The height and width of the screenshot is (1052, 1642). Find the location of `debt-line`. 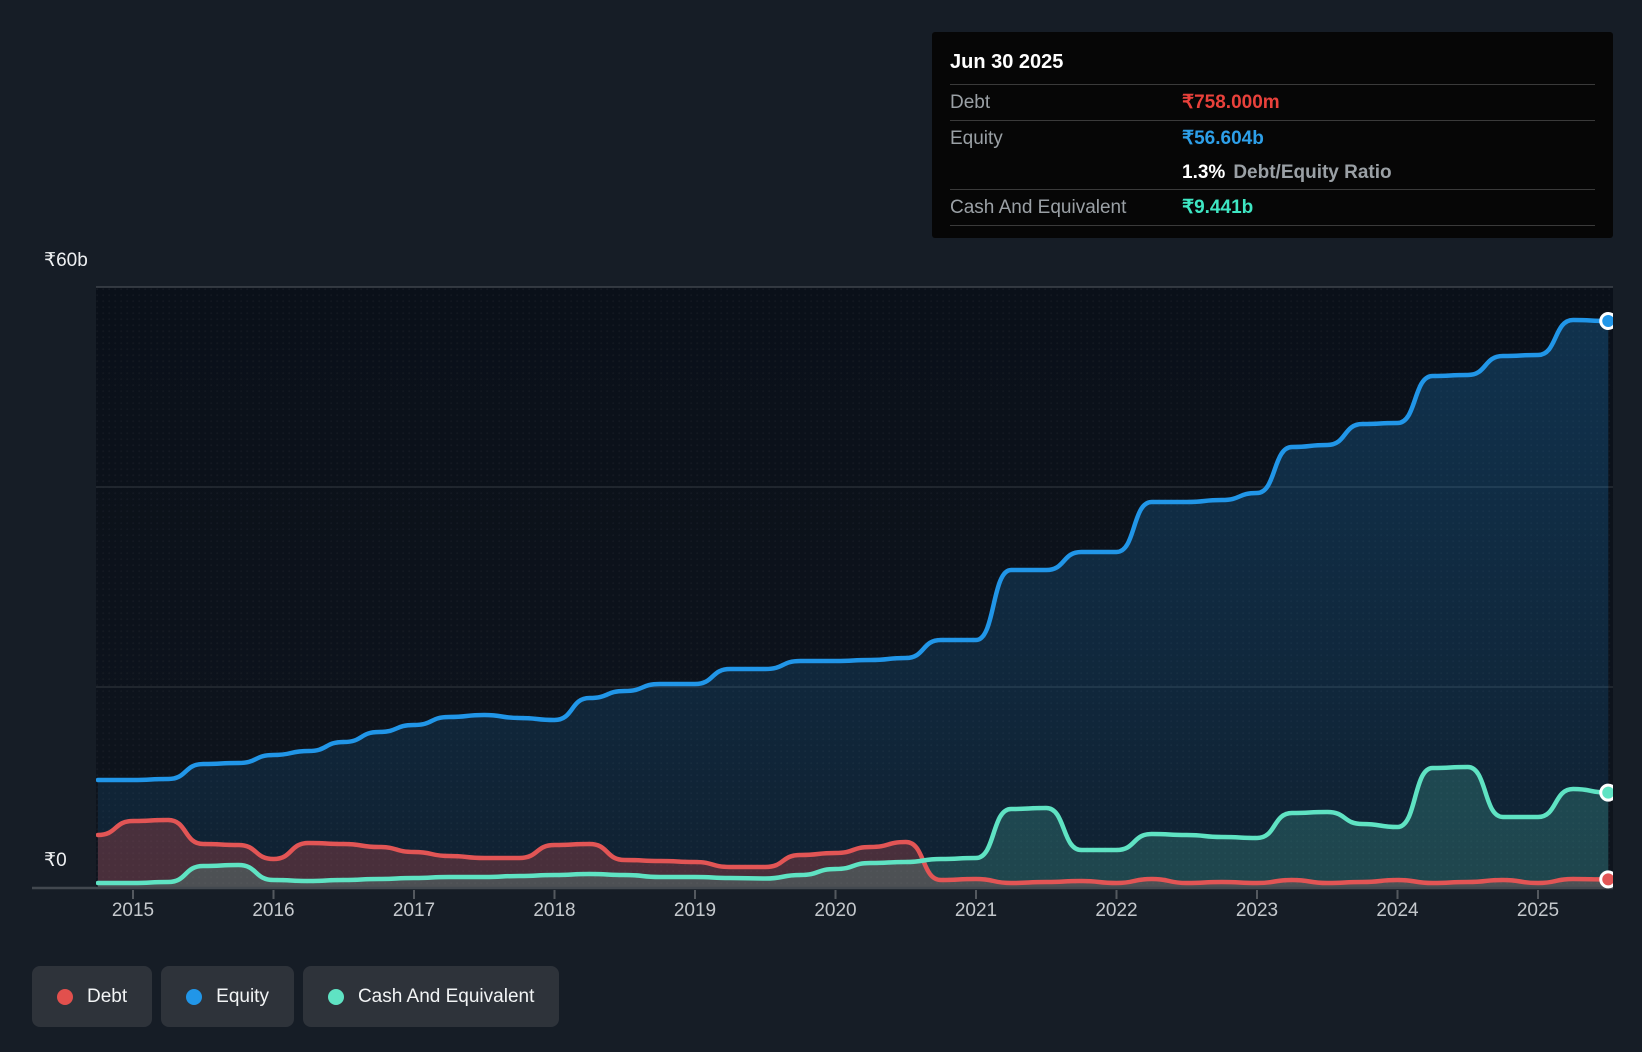

debt-line is located at coordinates (853, 851).